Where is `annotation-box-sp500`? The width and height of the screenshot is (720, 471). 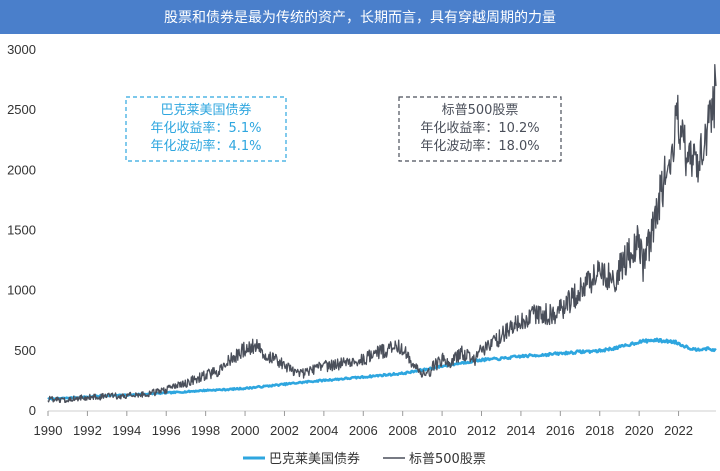
annotation-box-sp500 is located at coordinates (480, 129).